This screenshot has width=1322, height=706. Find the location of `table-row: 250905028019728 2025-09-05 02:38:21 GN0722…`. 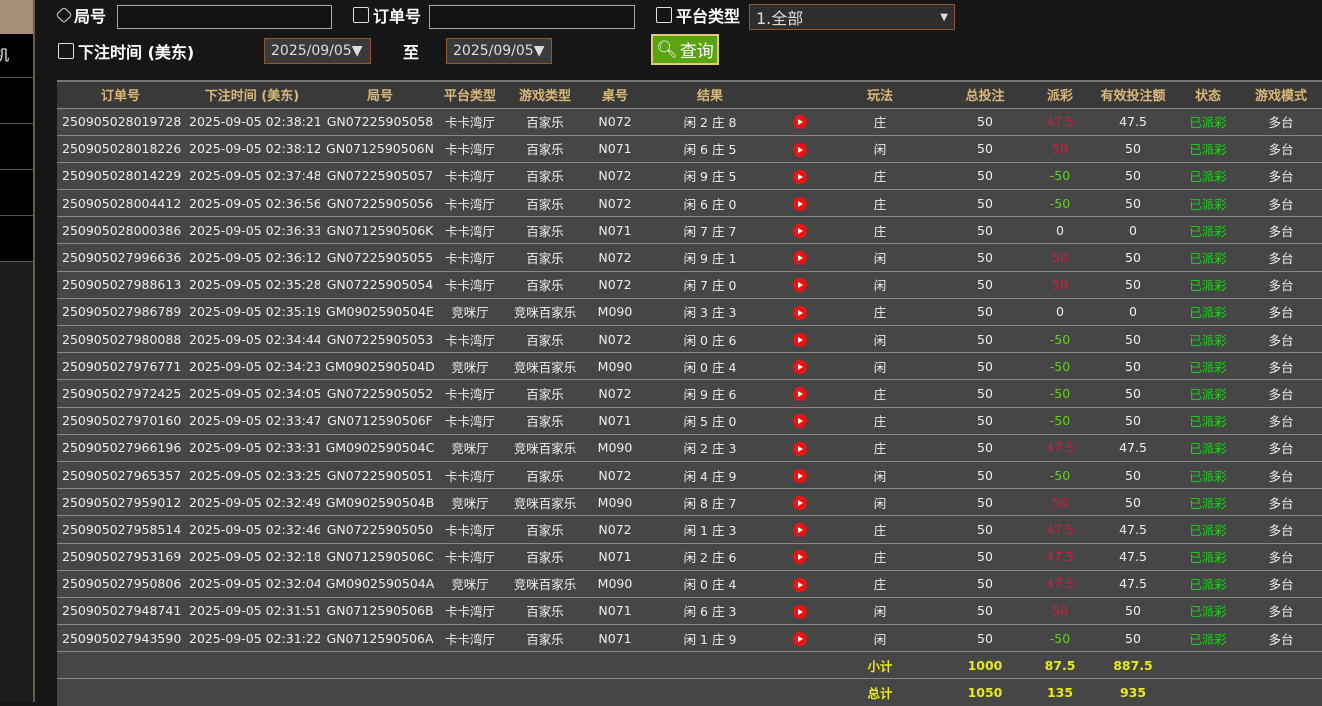

table-row: 250905028019728 2025-09-05 02:38:21 GN0722… is located at coordinates (689, 121).